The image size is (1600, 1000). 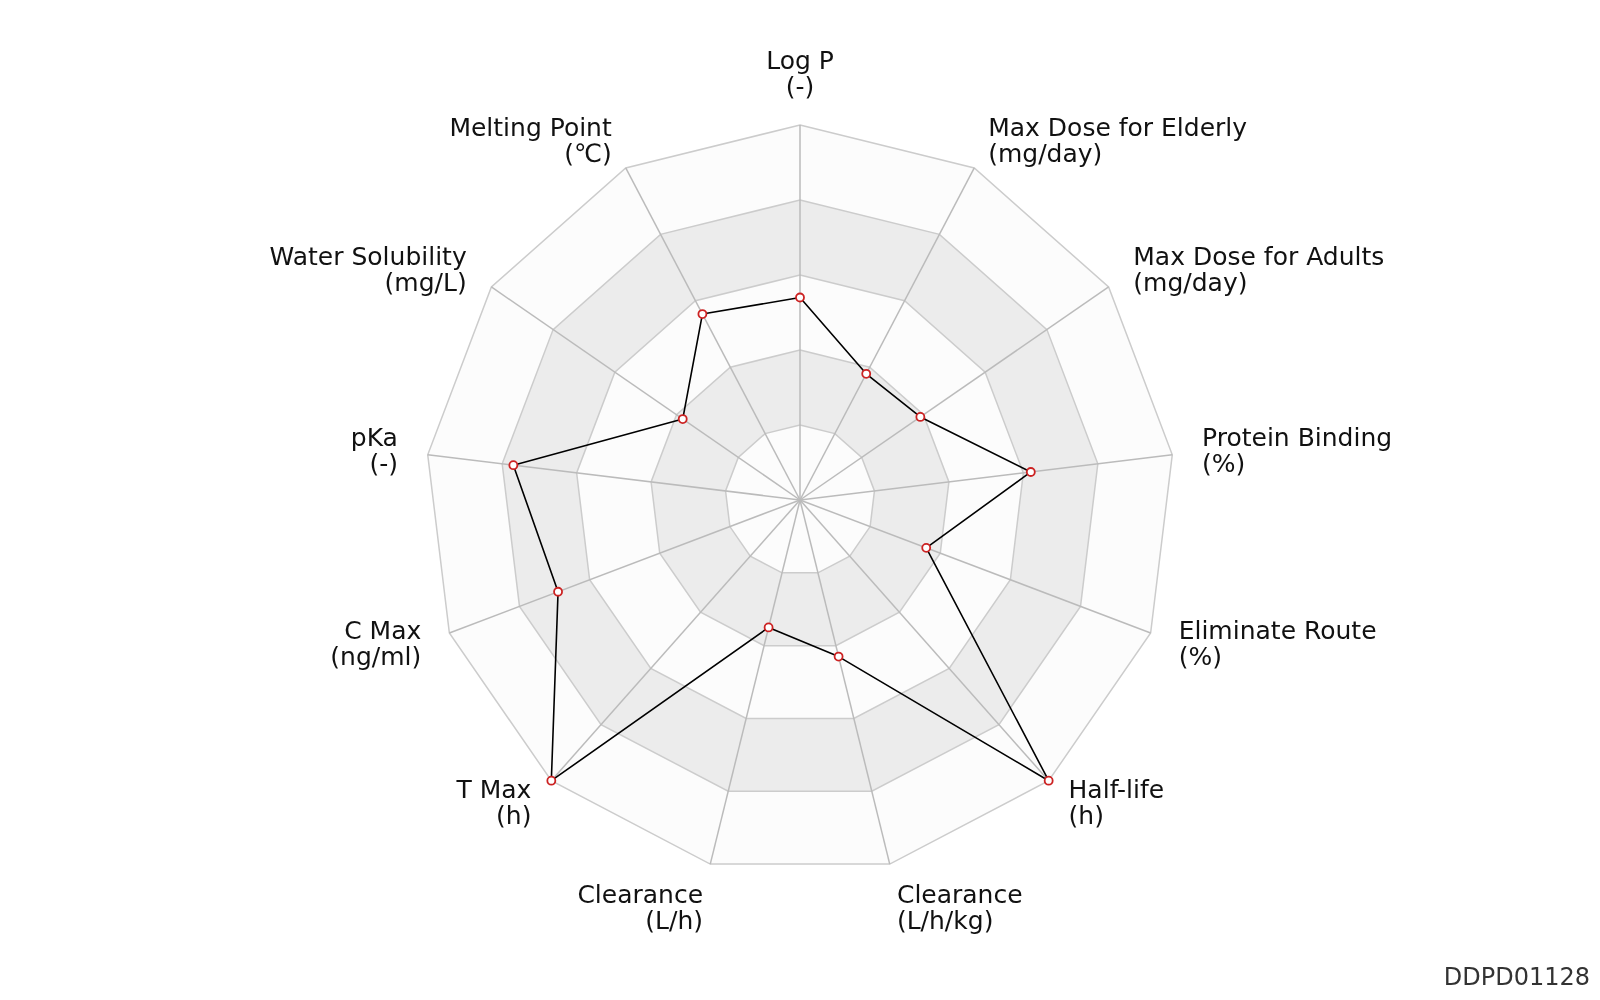 I want to click on spoke-label: Max Dose for Adults (mg/day), so click(x=1259, y=269).